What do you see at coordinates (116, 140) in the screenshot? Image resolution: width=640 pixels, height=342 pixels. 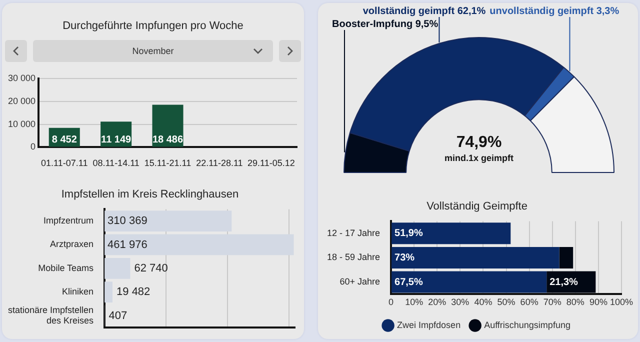 I see `data-label: 11 149` at bounding box center [116, 140].